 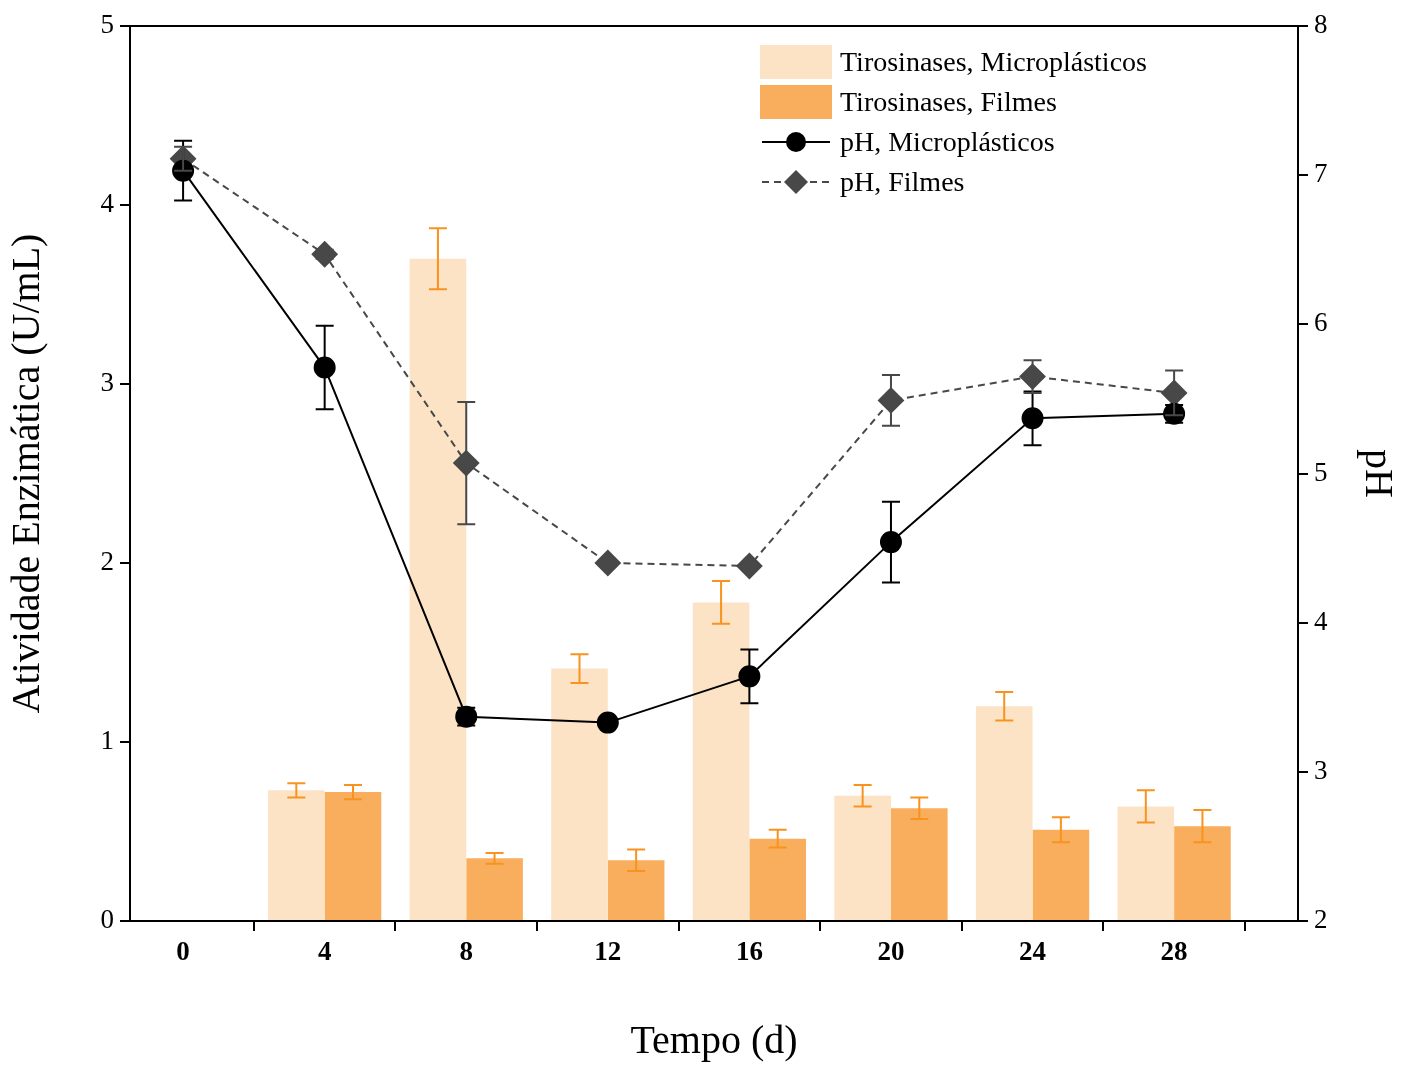 I want to click on y2-axis-title: pH, so click(x=1379, y=473).